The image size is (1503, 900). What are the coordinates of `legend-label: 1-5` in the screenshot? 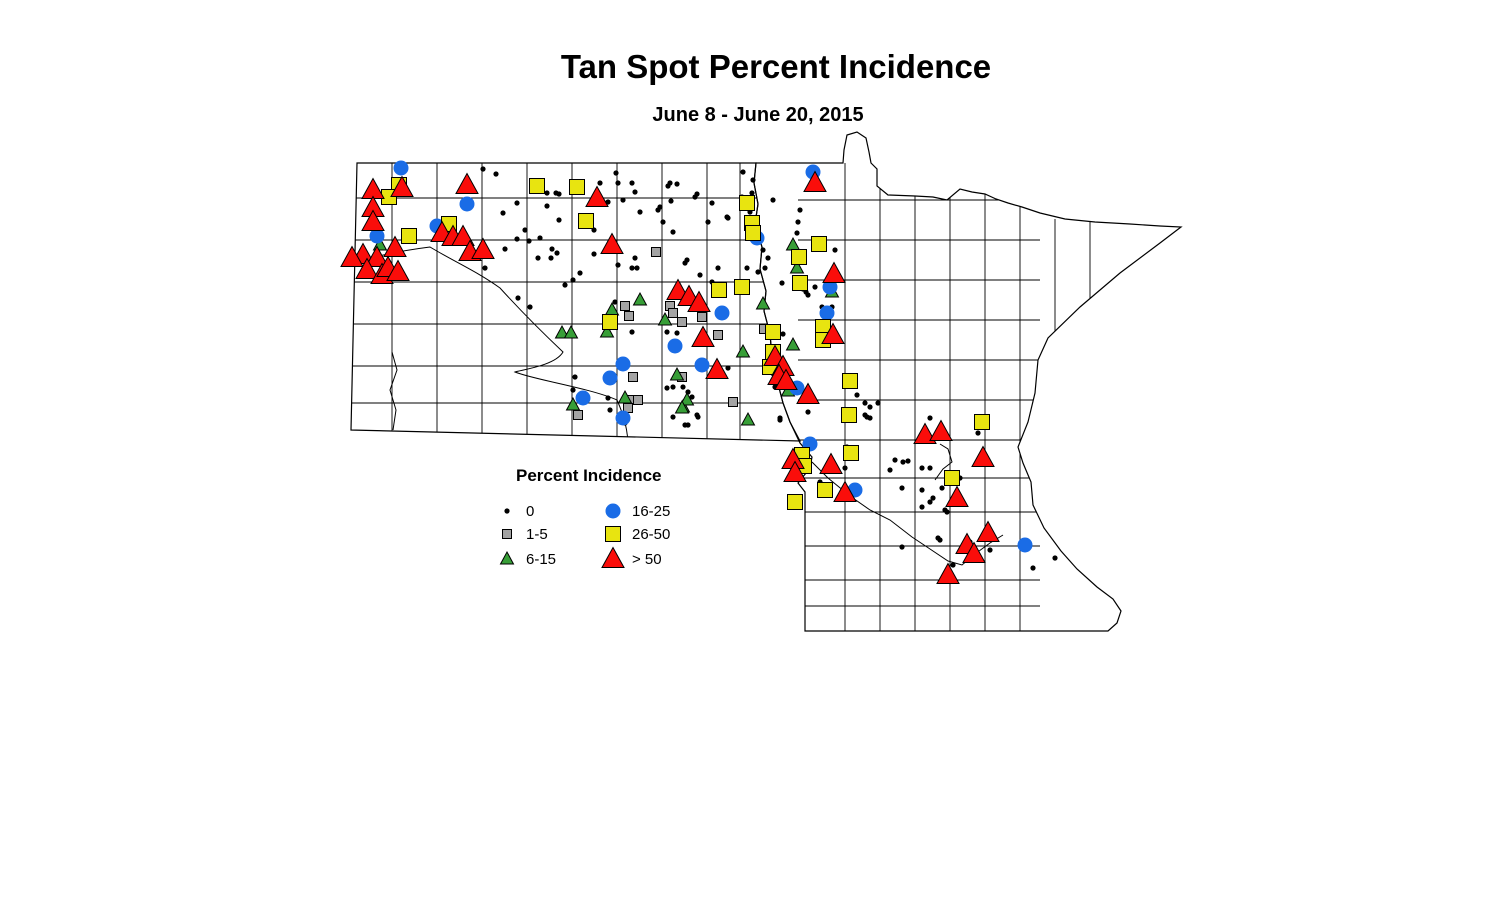 It's located at (537, 534).